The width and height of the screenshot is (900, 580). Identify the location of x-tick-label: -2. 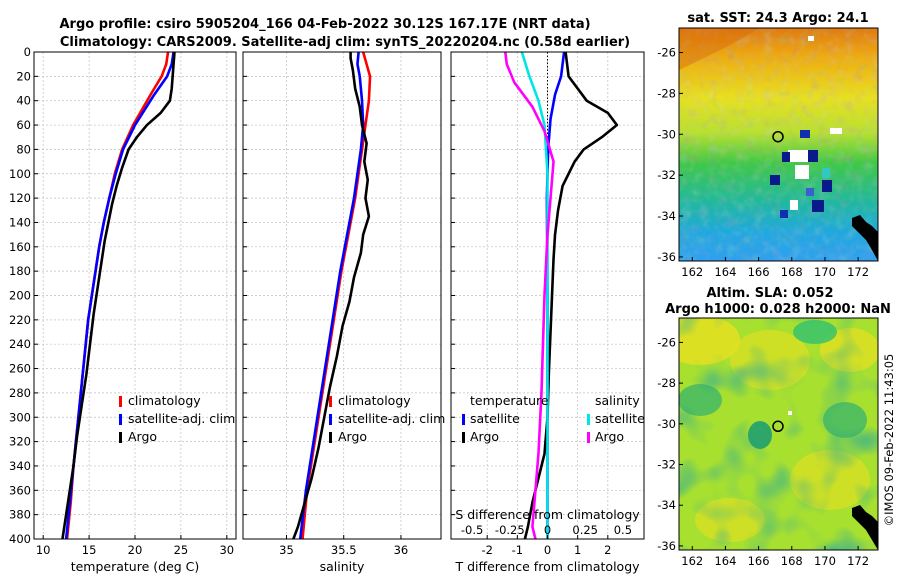
(486, 550).